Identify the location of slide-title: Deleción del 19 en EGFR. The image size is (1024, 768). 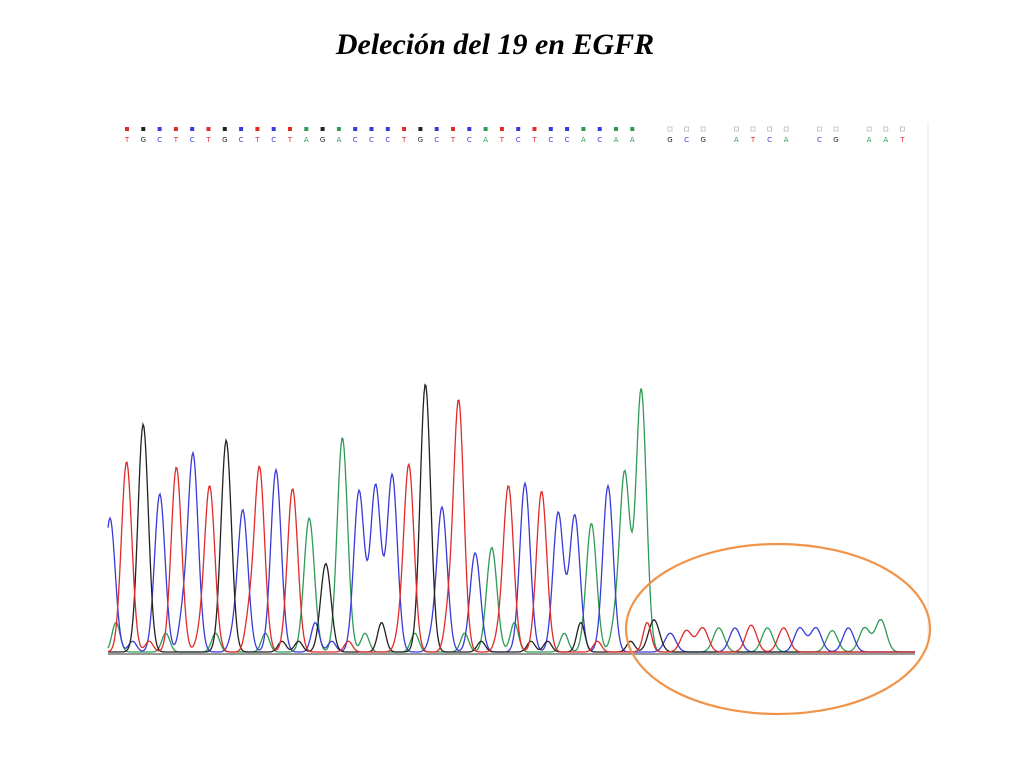
(495, 44).